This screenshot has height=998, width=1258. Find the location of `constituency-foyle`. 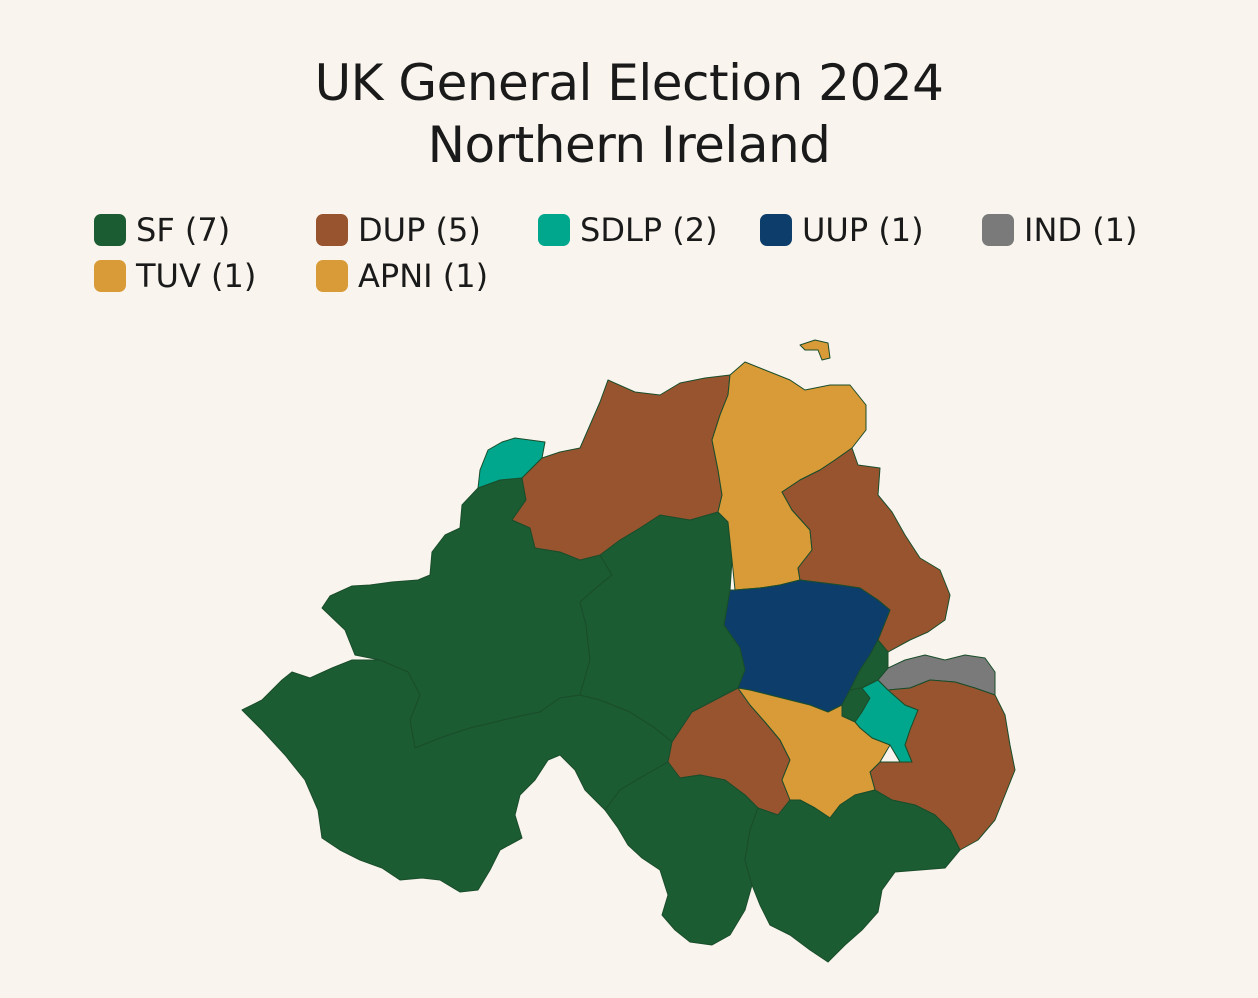

constituency-foyle is located at coordinates (511, 463).